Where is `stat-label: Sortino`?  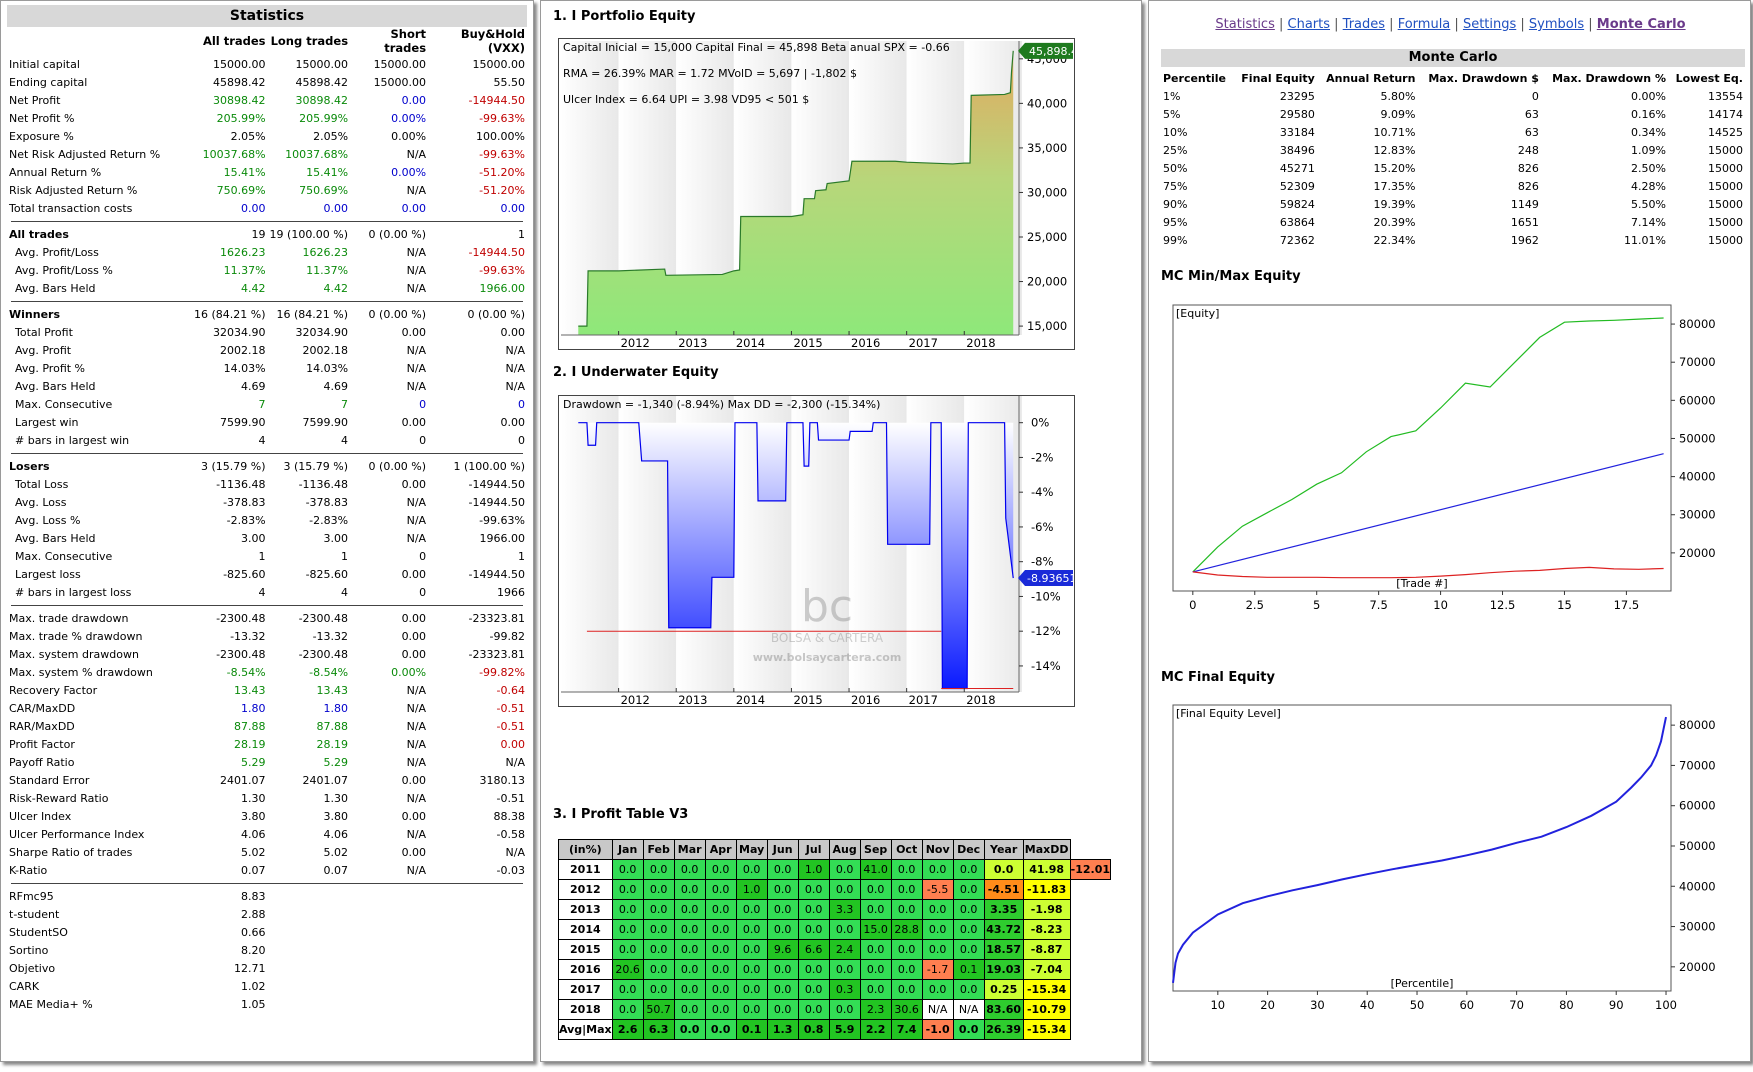
stat-label: Sortino is located at coordinates (29, 950).